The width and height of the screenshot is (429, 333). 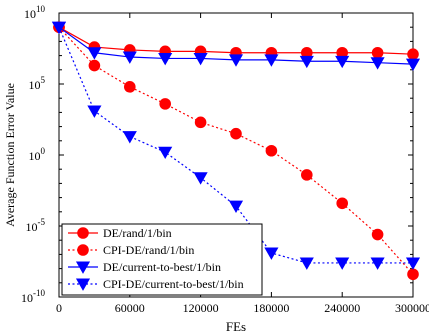 What do you see at coordinates (43, 151) in the screenshot?
I see `y-tick-exponent: 0` at bounding box center [43, 151].